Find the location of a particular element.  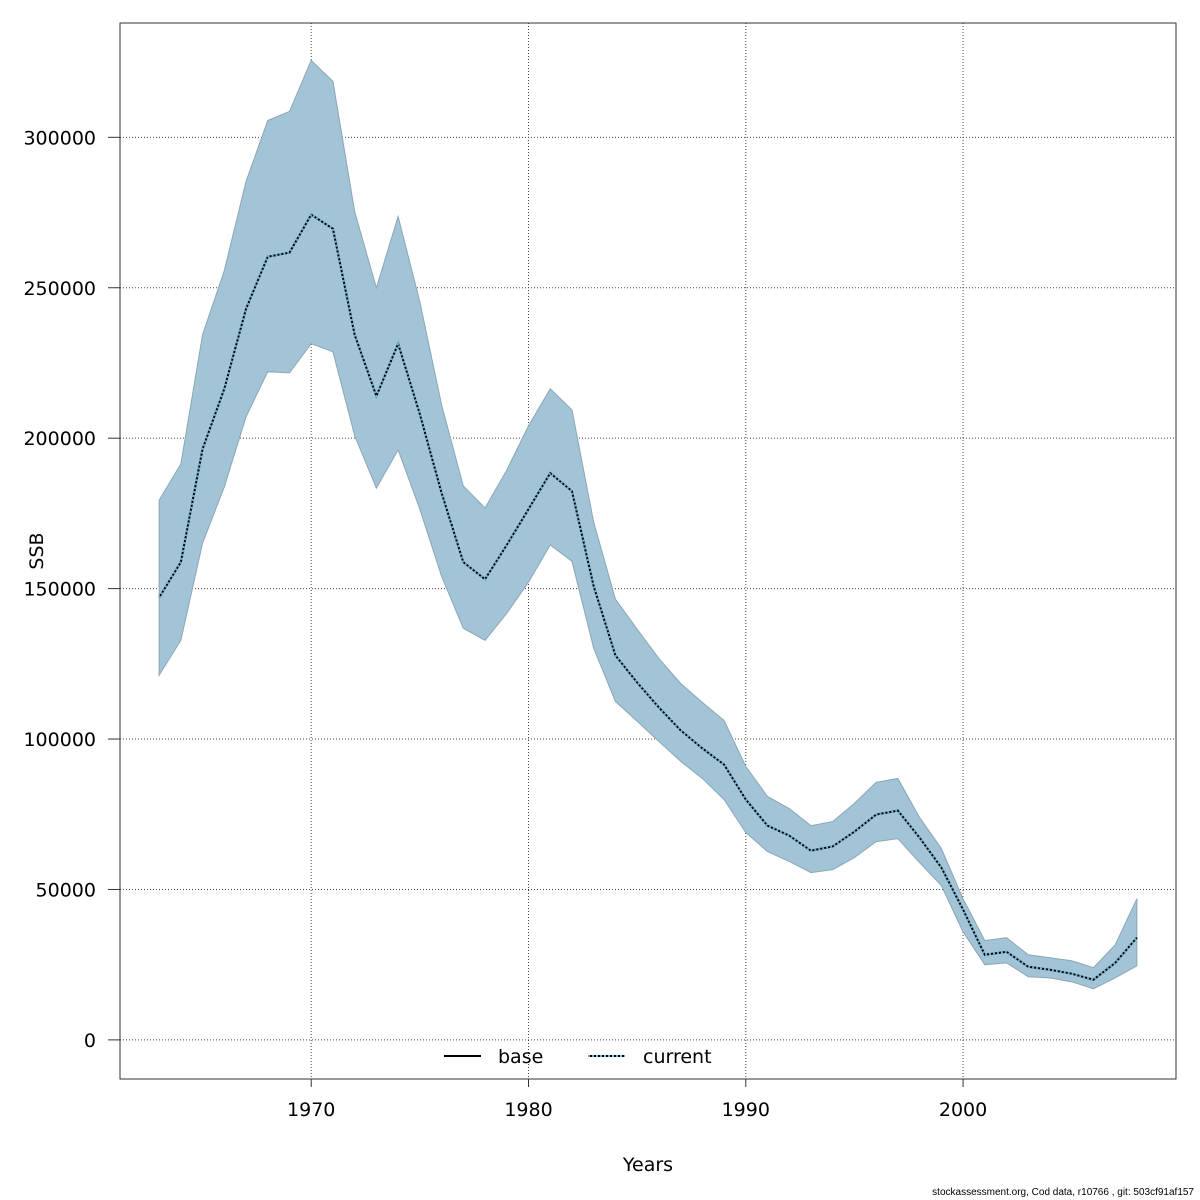

x-tick-label: 1980 is located at coordinates (528, 1110).